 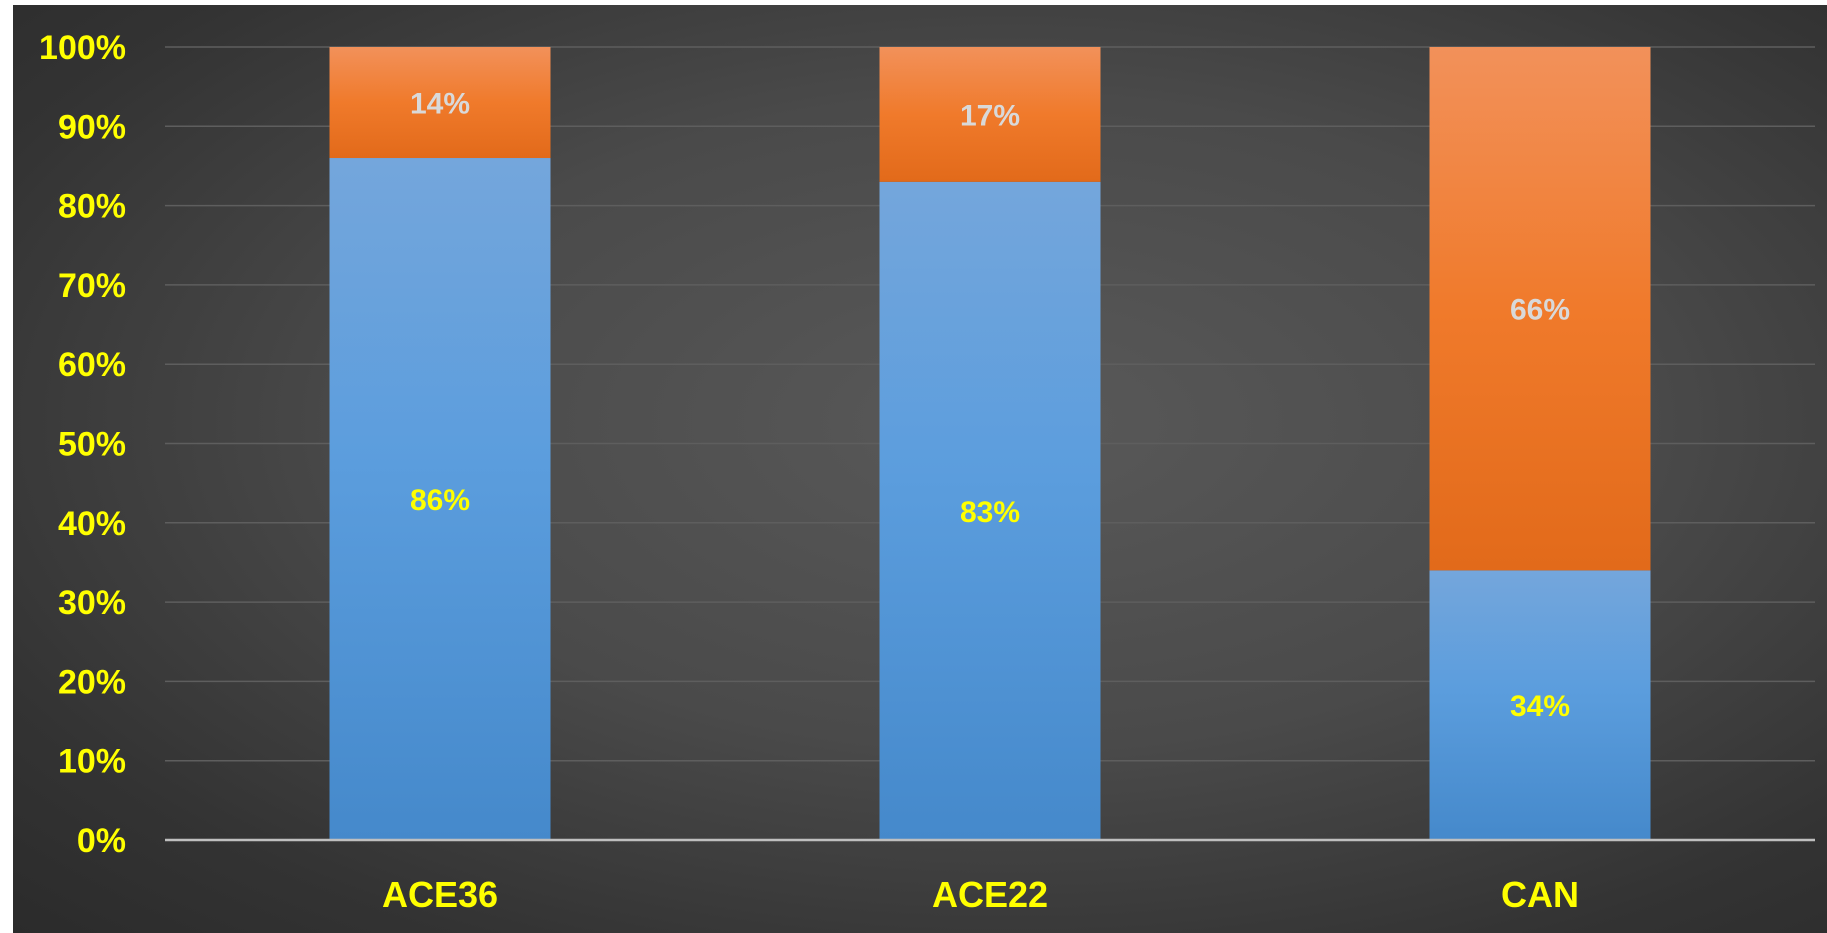 What do you see at coordinates (92, 445) in the screenshot?
I see `y-tick-label: 50%` at bounding box center [92, 445].